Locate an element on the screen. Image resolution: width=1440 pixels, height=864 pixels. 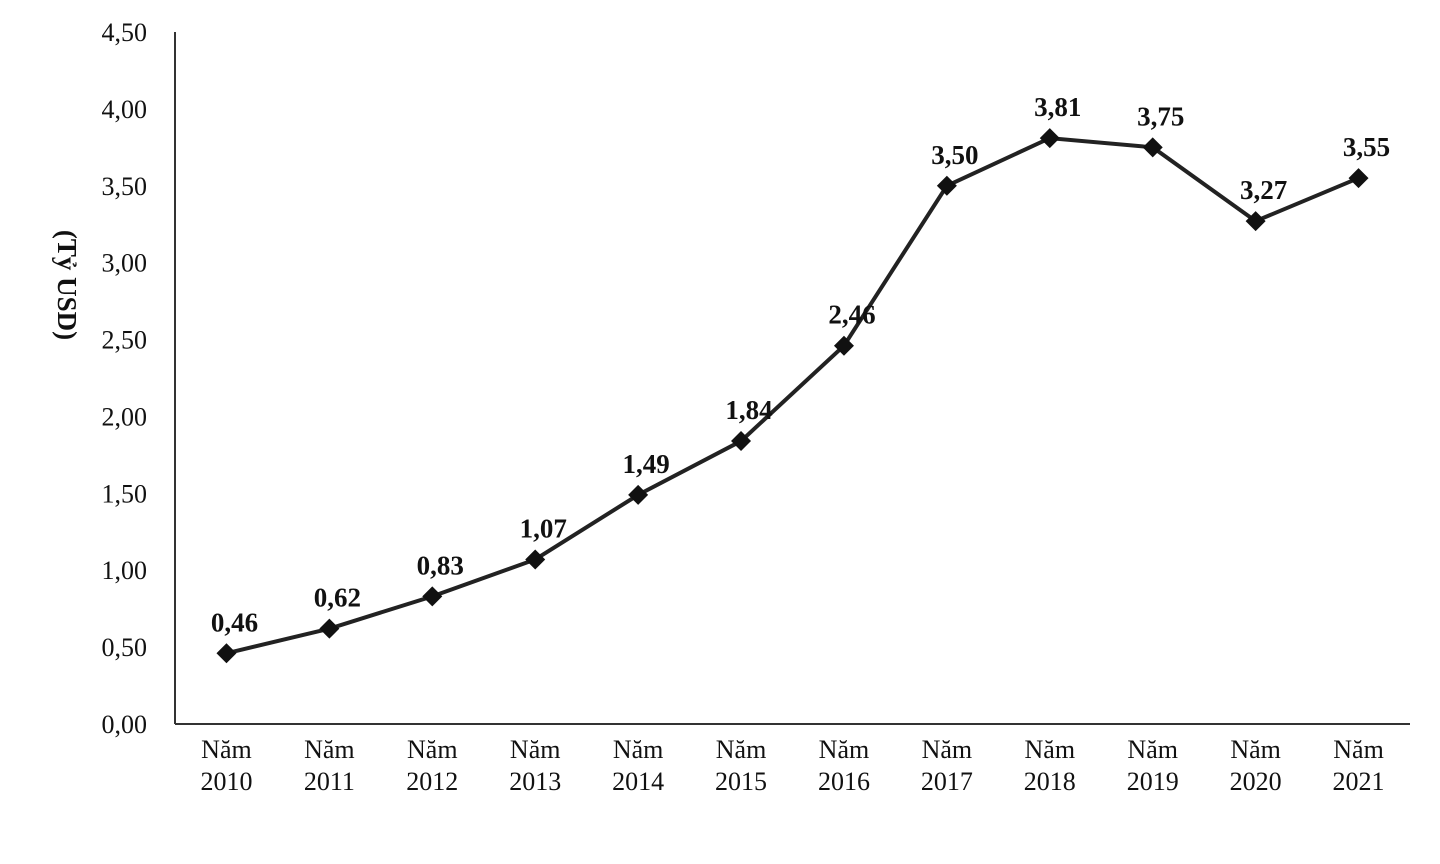
data-label: 2,46 is located at coordinates (851, 315).